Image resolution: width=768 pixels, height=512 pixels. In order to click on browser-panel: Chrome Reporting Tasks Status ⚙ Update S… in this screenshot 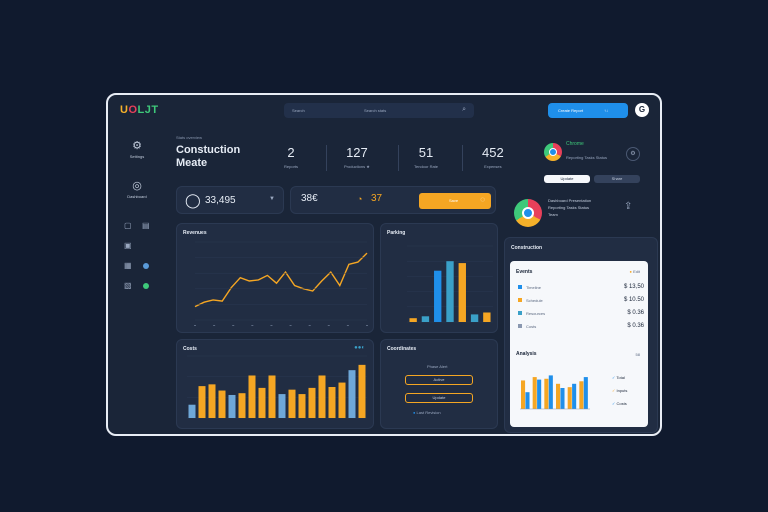, I will do `click(585, 181)`.